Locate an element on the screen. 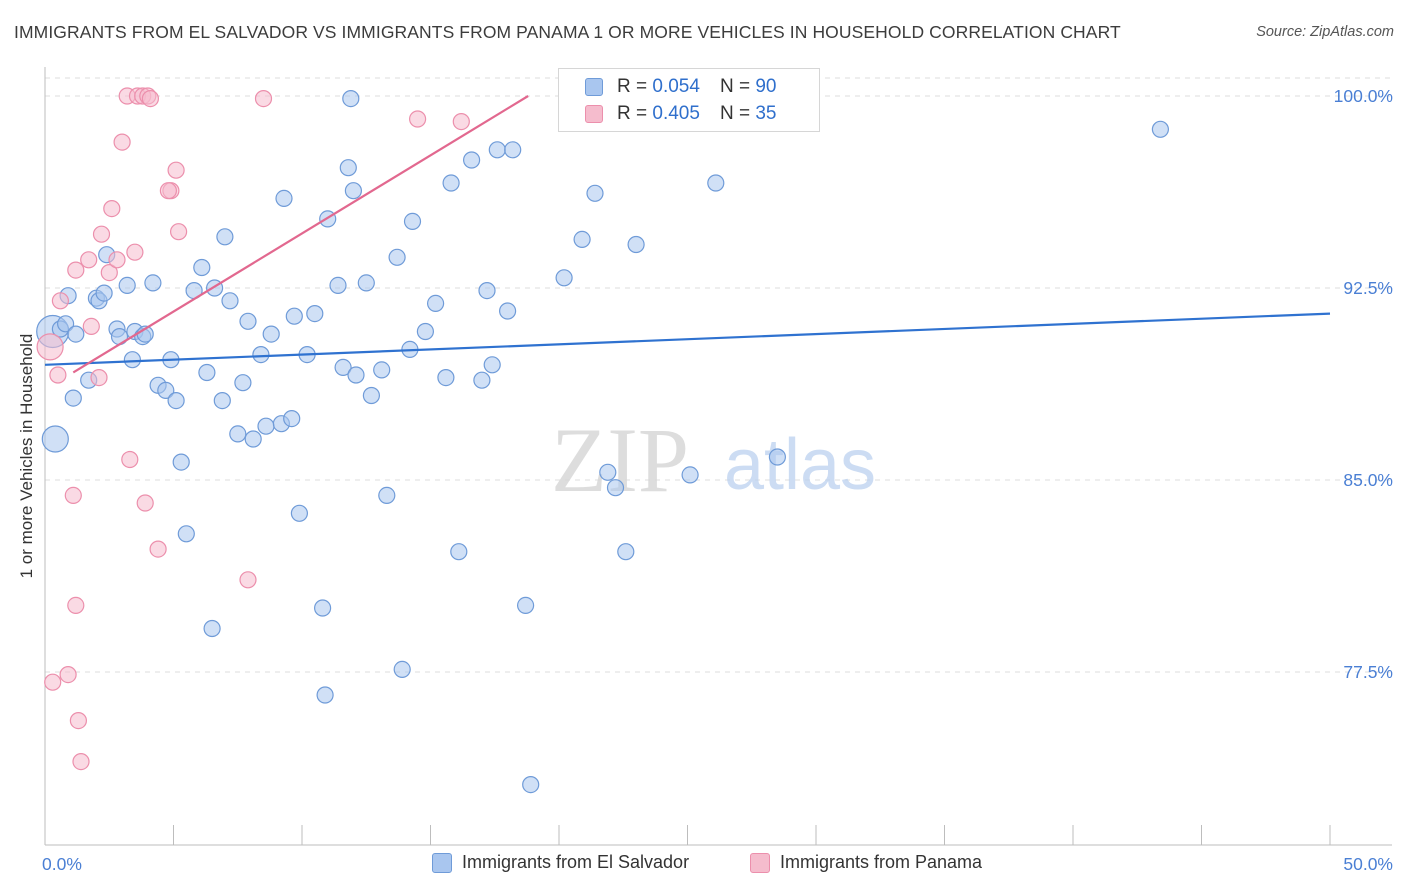  bottom-legend-panama-label: Immigrants from Panama is located at coordinates (881, 862).